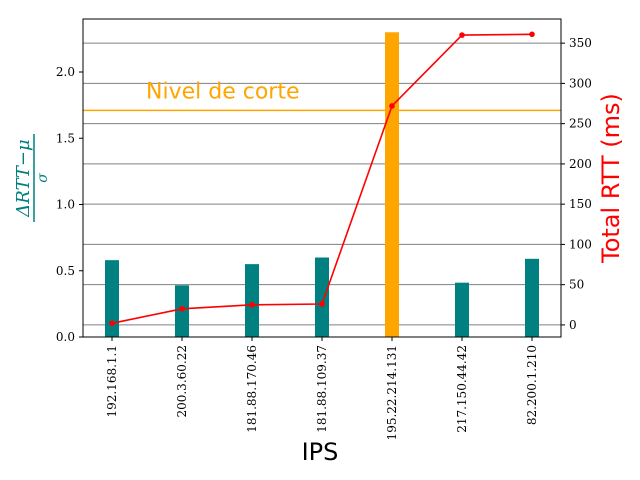 The width and height of the screenshot is (640, 480). Describe the element at coordinates (576, 285) in the screenshot. I see `right-tick-label: 50` at that location.